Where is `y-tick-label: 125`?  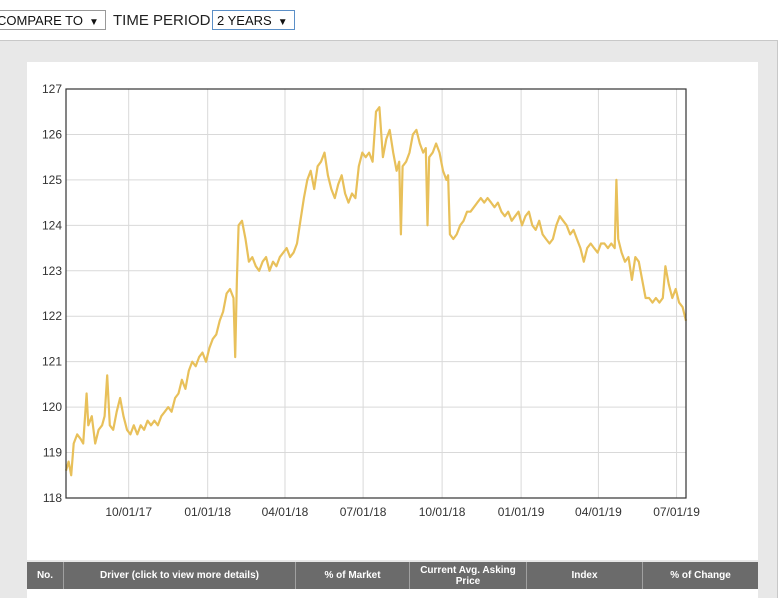
y-tick-label: 125 is located at coordinates (52, 180).